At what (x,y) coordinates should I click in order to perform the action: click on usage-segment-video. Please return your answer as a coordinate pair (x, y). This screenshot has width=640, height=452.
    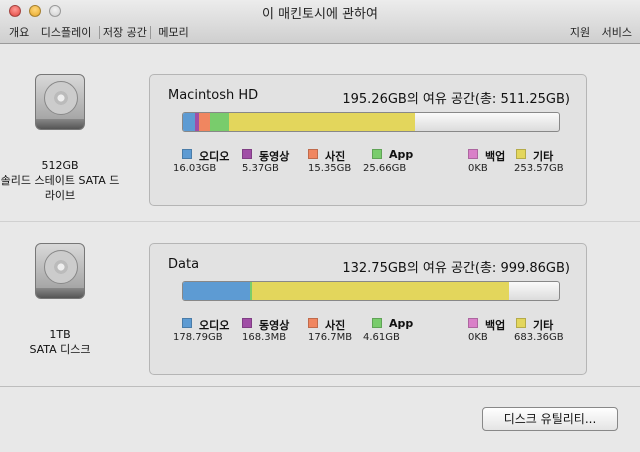
    Looking at the image, I should click on (196, 122).